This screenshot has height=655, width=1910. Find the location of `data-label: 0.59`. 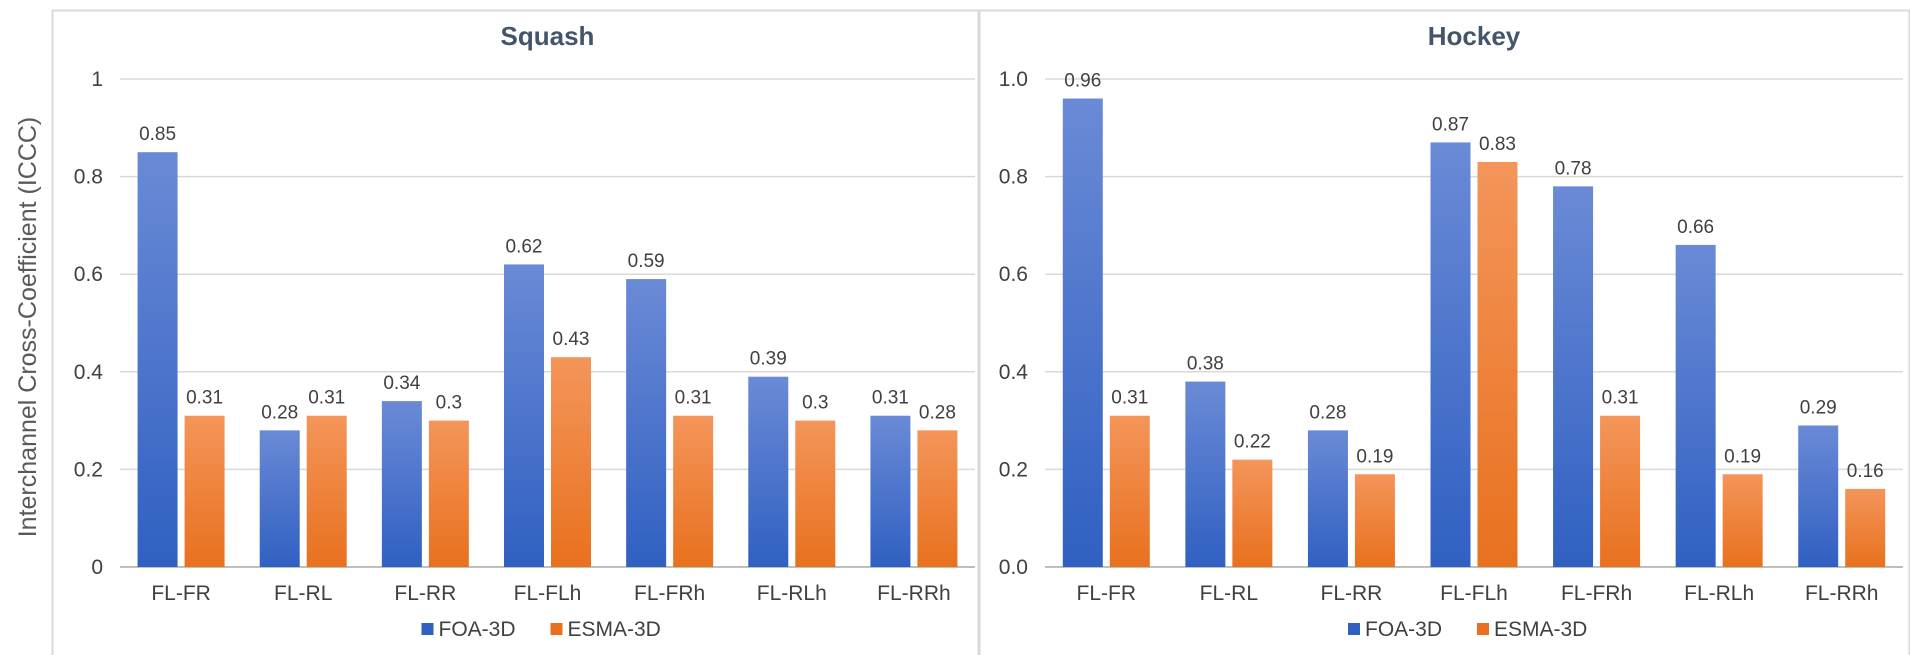

data-label: 0.59 is located at coordinates (646, 261).